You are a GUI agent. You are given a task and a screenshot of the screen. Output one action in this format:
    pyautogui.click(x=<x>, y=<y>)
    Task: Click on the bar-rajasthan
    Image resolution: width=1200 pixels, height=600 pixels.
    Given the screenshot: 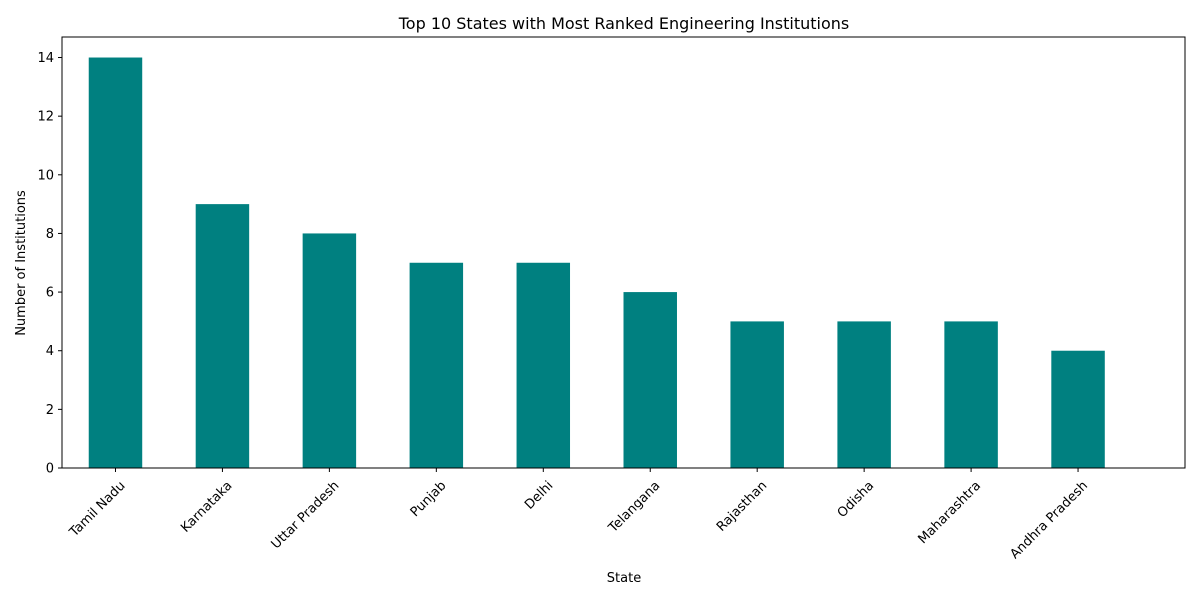 What is the action you would take?
    pyautogui.click(x=757, y=394)
    